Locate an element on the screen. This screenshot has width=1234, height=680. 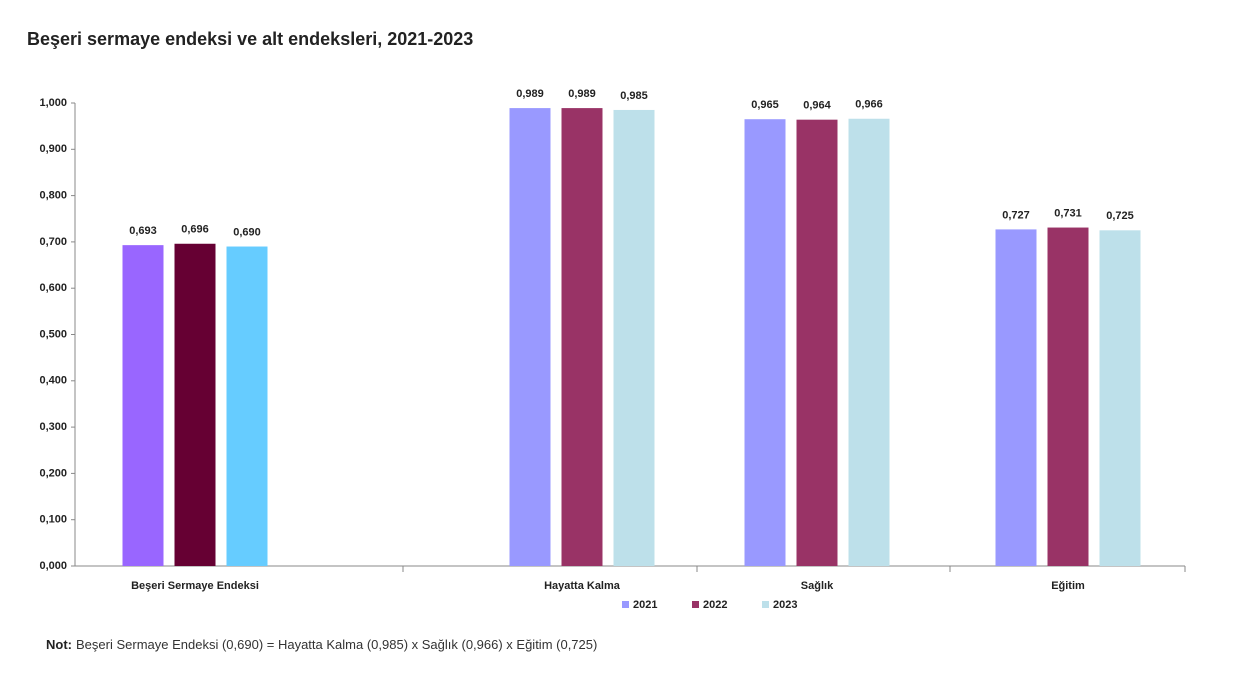
y-tick-label: 1,000 is located at coordinates (53, 103).